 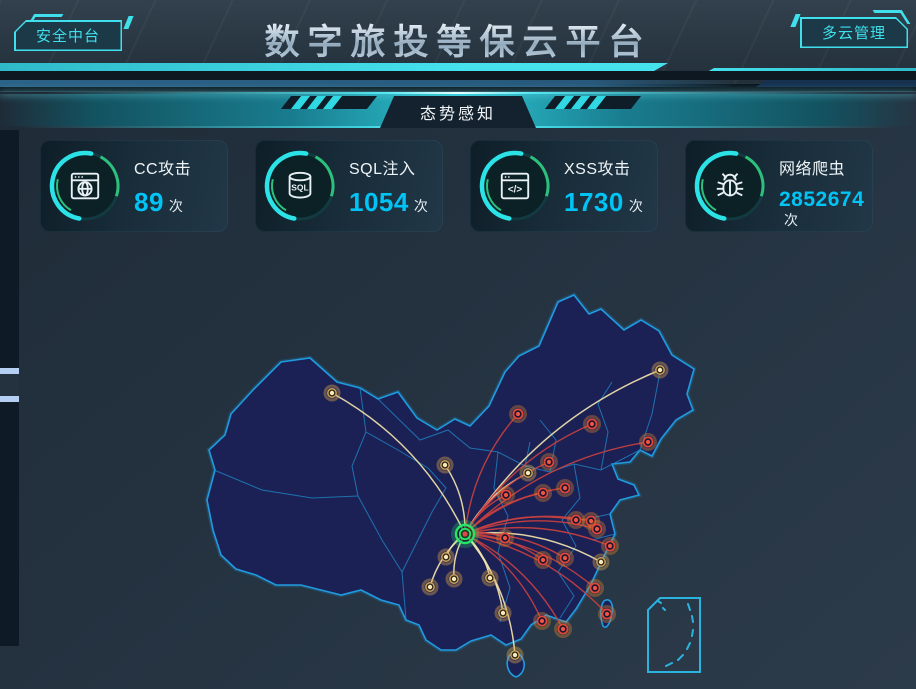 What do you see at coordinates (594, 202) in the screenshot?
I see `stat-value: 1730` at bounding box center [594, 202].